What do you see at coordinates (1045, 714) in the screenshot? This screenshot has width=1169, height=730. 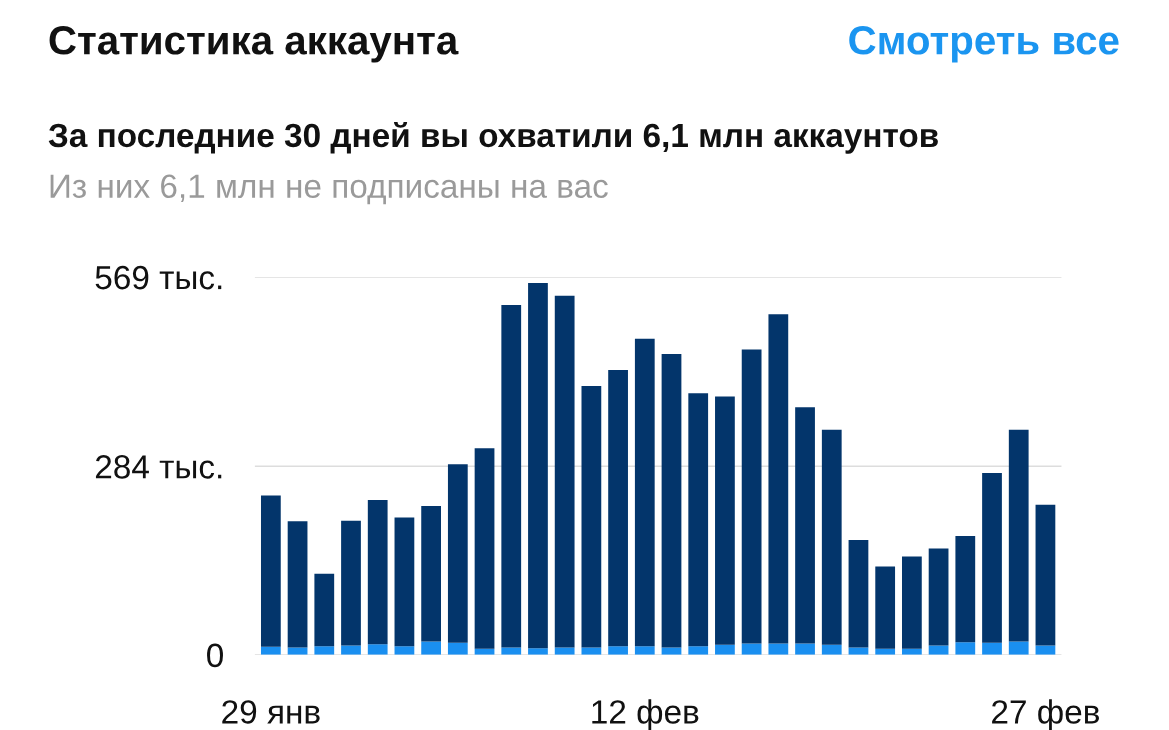 I see `x-tick-label: 27 фев` at bounding box center [1045, 714].